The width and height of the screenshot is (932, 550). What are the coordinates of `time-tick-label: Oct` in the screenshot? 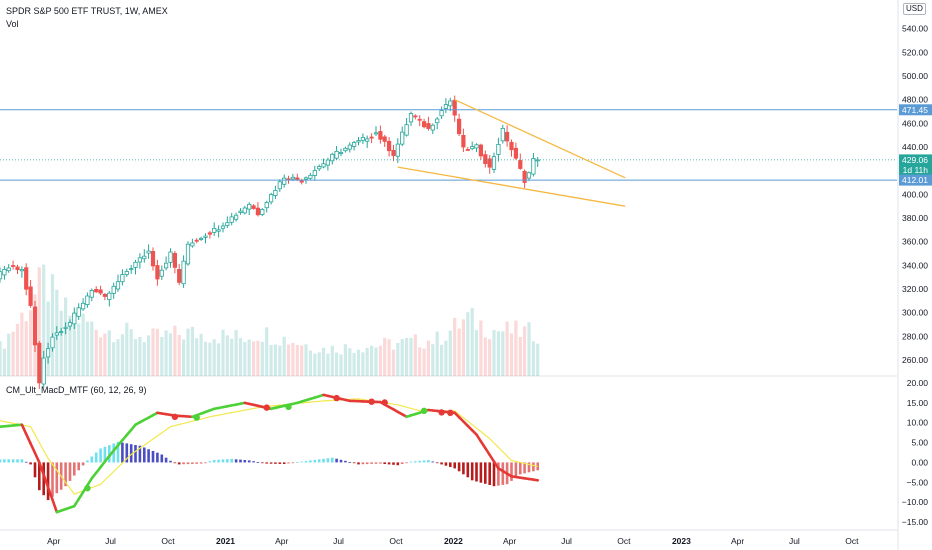 It's located at (852, 541).